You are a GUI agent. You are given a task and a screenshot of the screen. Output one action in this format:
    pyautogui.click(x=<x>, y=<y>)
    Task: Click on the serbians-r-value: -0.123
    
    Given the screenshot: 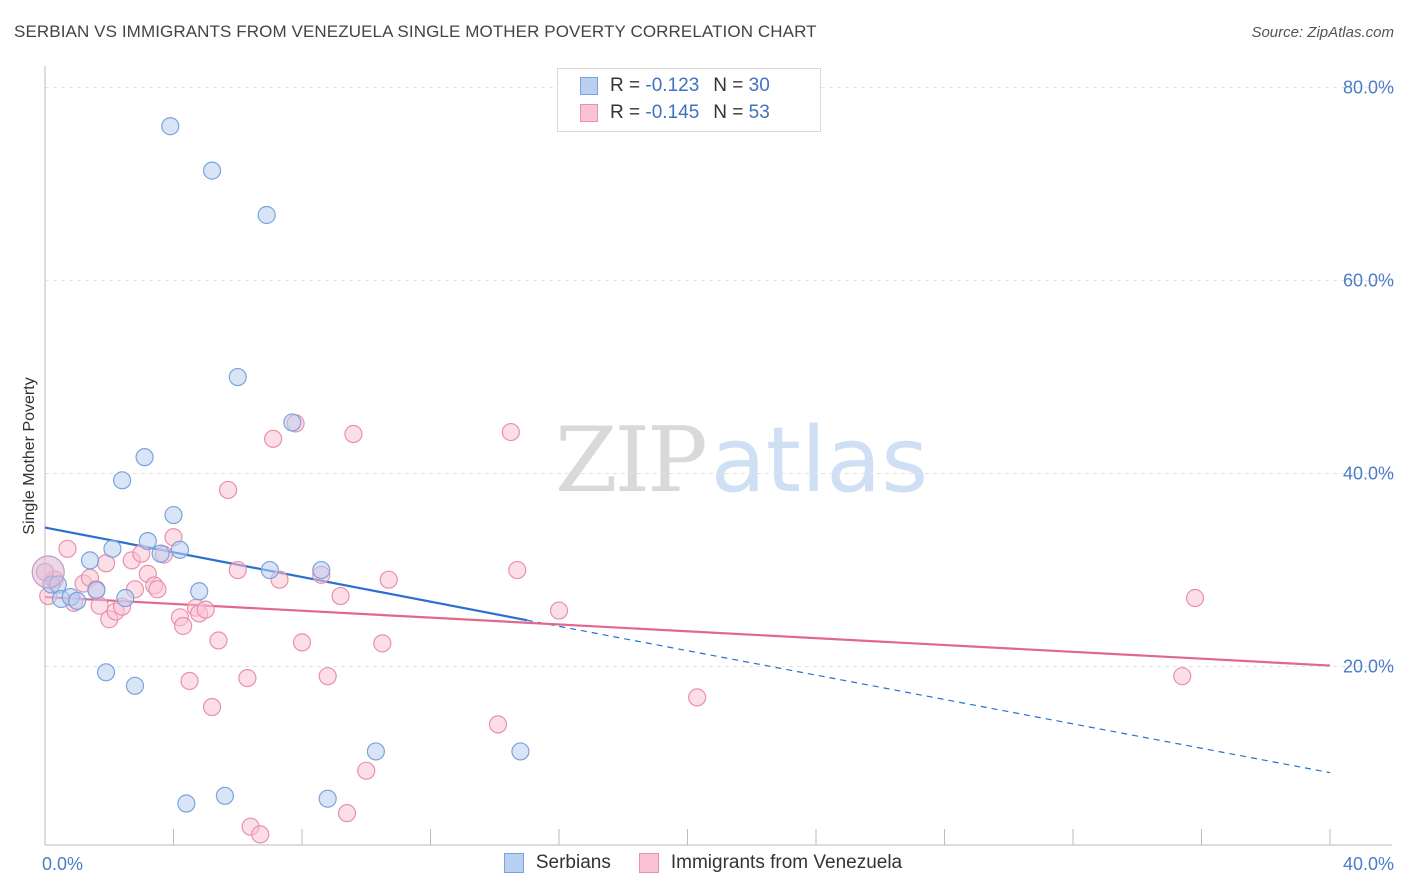 What is the action you would take?
    pyautogui.click(x=672, y=85)
    